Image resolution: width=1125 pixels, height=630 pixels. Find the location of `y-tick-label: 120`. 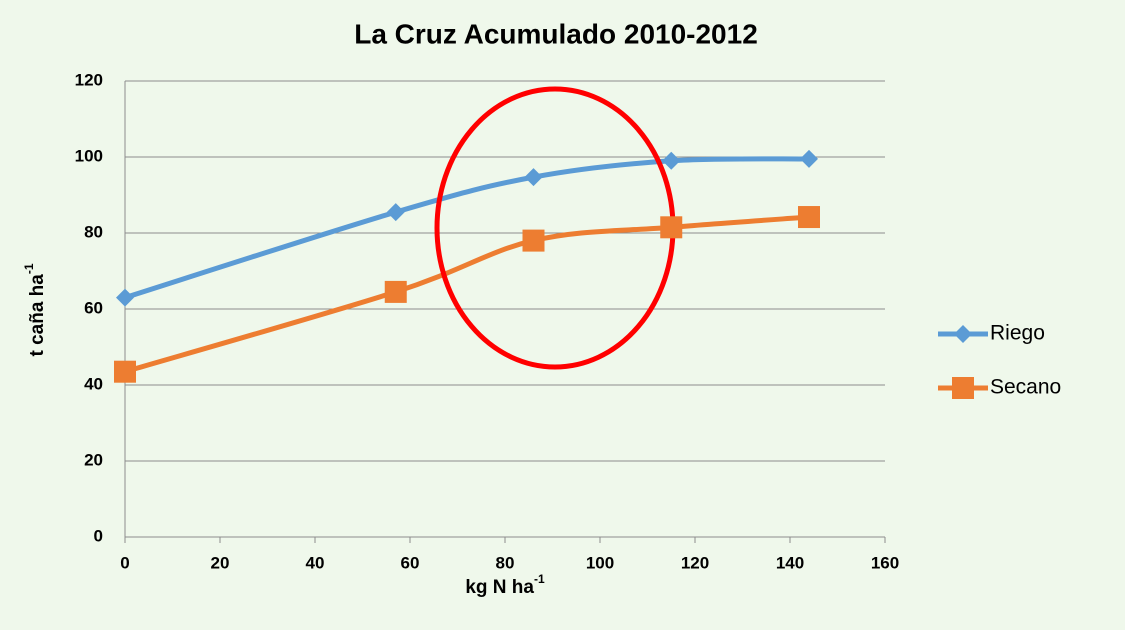

y-tick-label: 120 is located at coordinates (89, 79).